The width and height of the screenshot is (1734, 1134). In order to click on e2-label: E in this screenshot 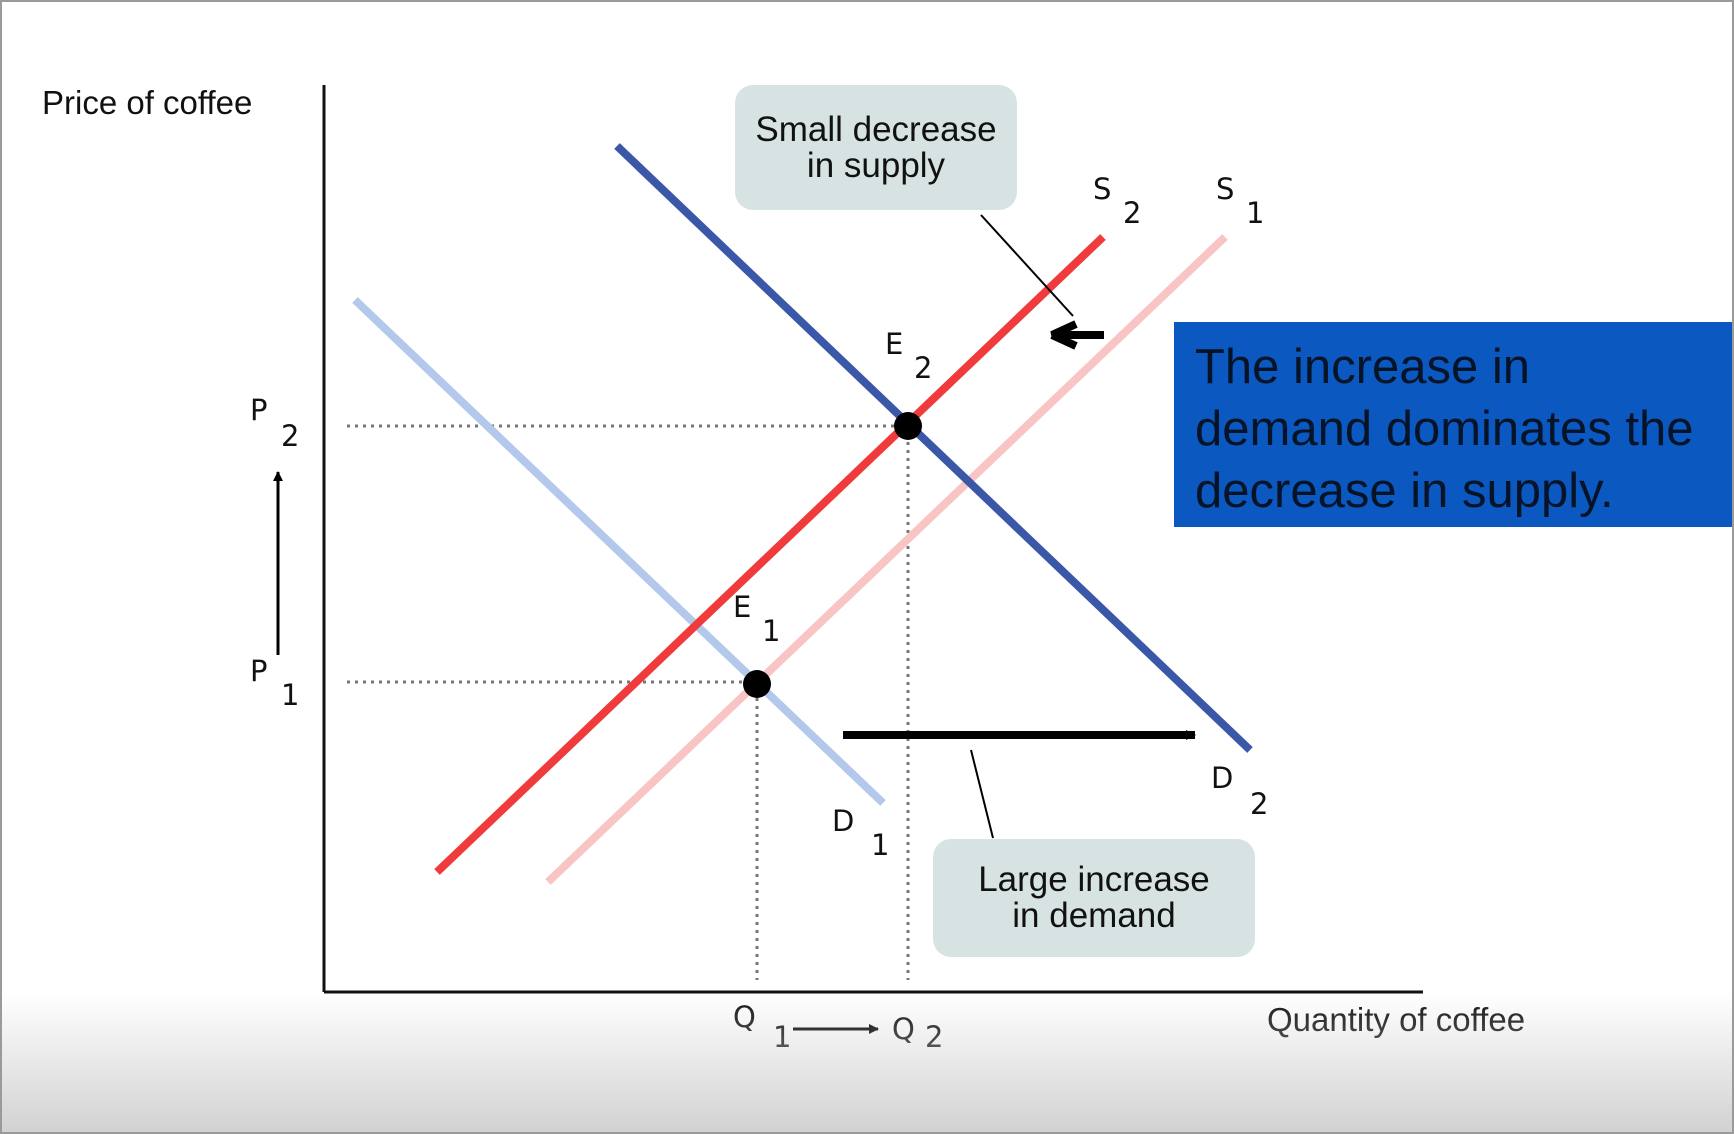, I will do `click(894, 344)`.